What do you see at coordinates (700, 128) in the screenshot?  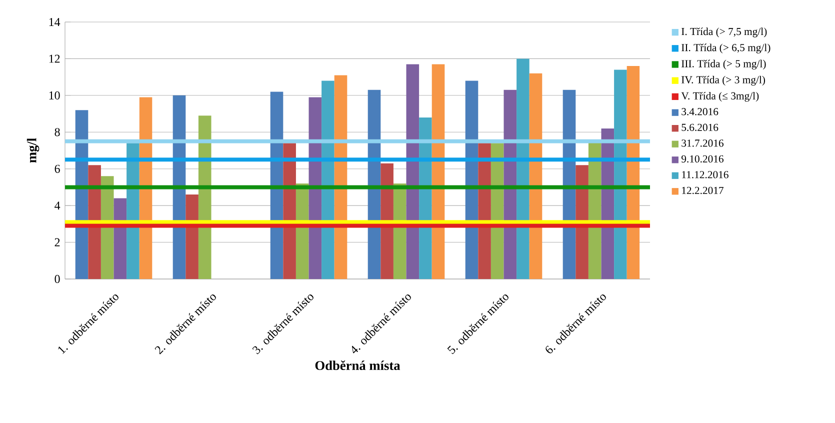 I see `legend-label: 5.6.2016` at bounding box center [700, 128].